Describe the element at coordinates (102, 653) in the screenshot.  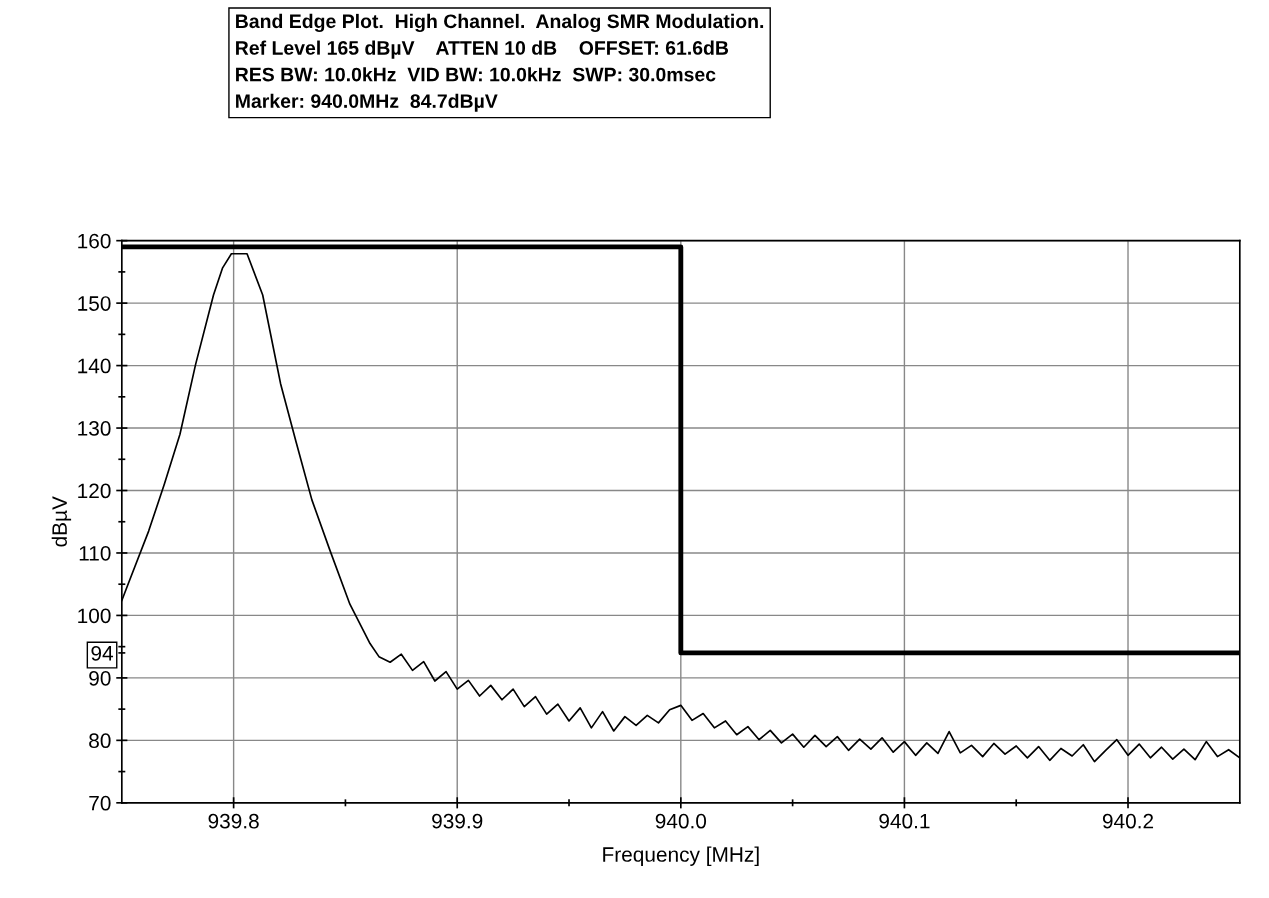
I see `y-tick-label: 94` at that location.